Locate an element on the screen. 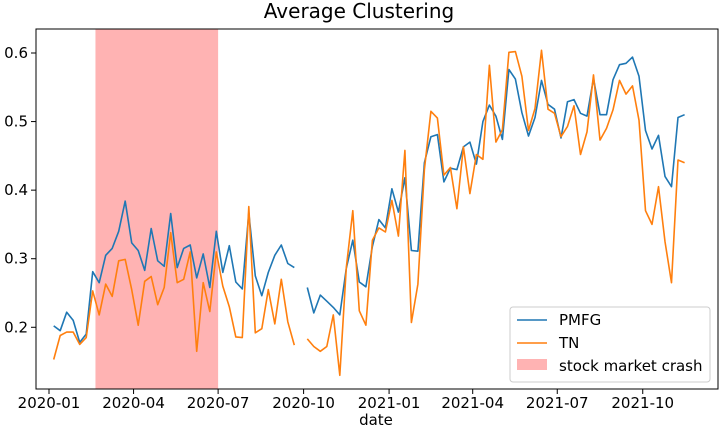 Image resolution: width=720 pixels, height=432 pixels. legend-label-crash: stock market crash is located at coordinates (631, 366).